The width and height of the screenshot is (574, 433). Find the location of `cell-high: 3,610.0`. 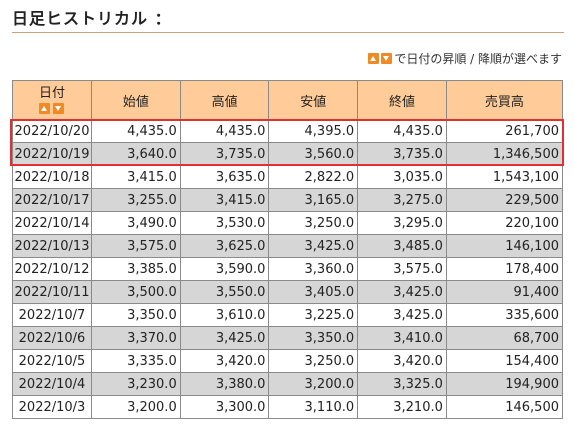

cell-high: 3,610.0 is located at coordinates (224, 315).